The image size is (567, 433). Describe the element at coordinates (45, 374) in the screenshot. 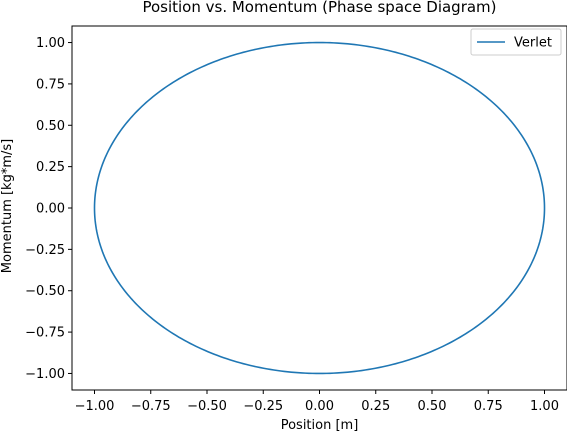

I see `y-tick-label: −1.00` at that location.